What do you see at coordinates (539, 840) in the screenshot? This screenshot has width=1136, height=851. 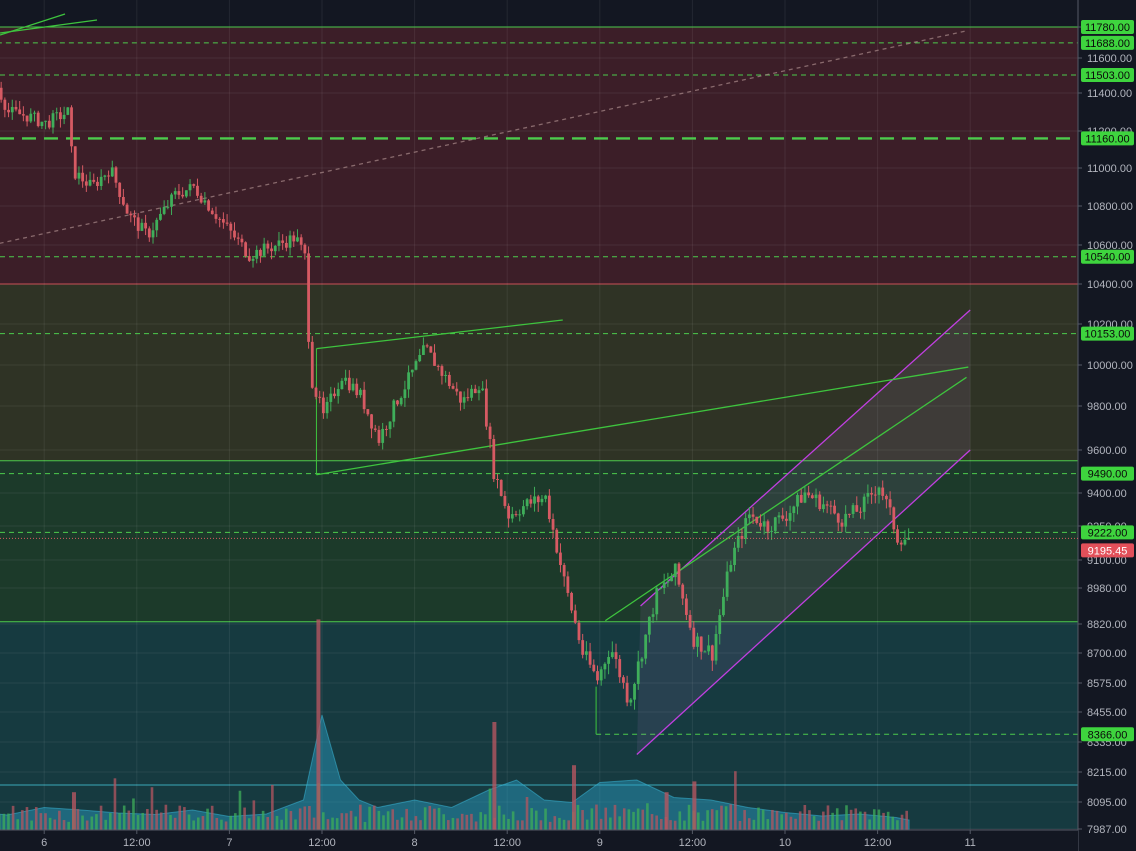 I see `time-axis-background` at bounding box center [539, 840].